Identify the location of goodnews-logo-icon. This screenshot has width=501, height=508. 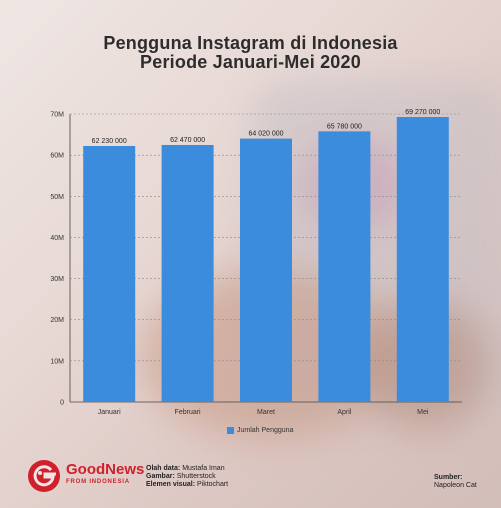
(44, 476).